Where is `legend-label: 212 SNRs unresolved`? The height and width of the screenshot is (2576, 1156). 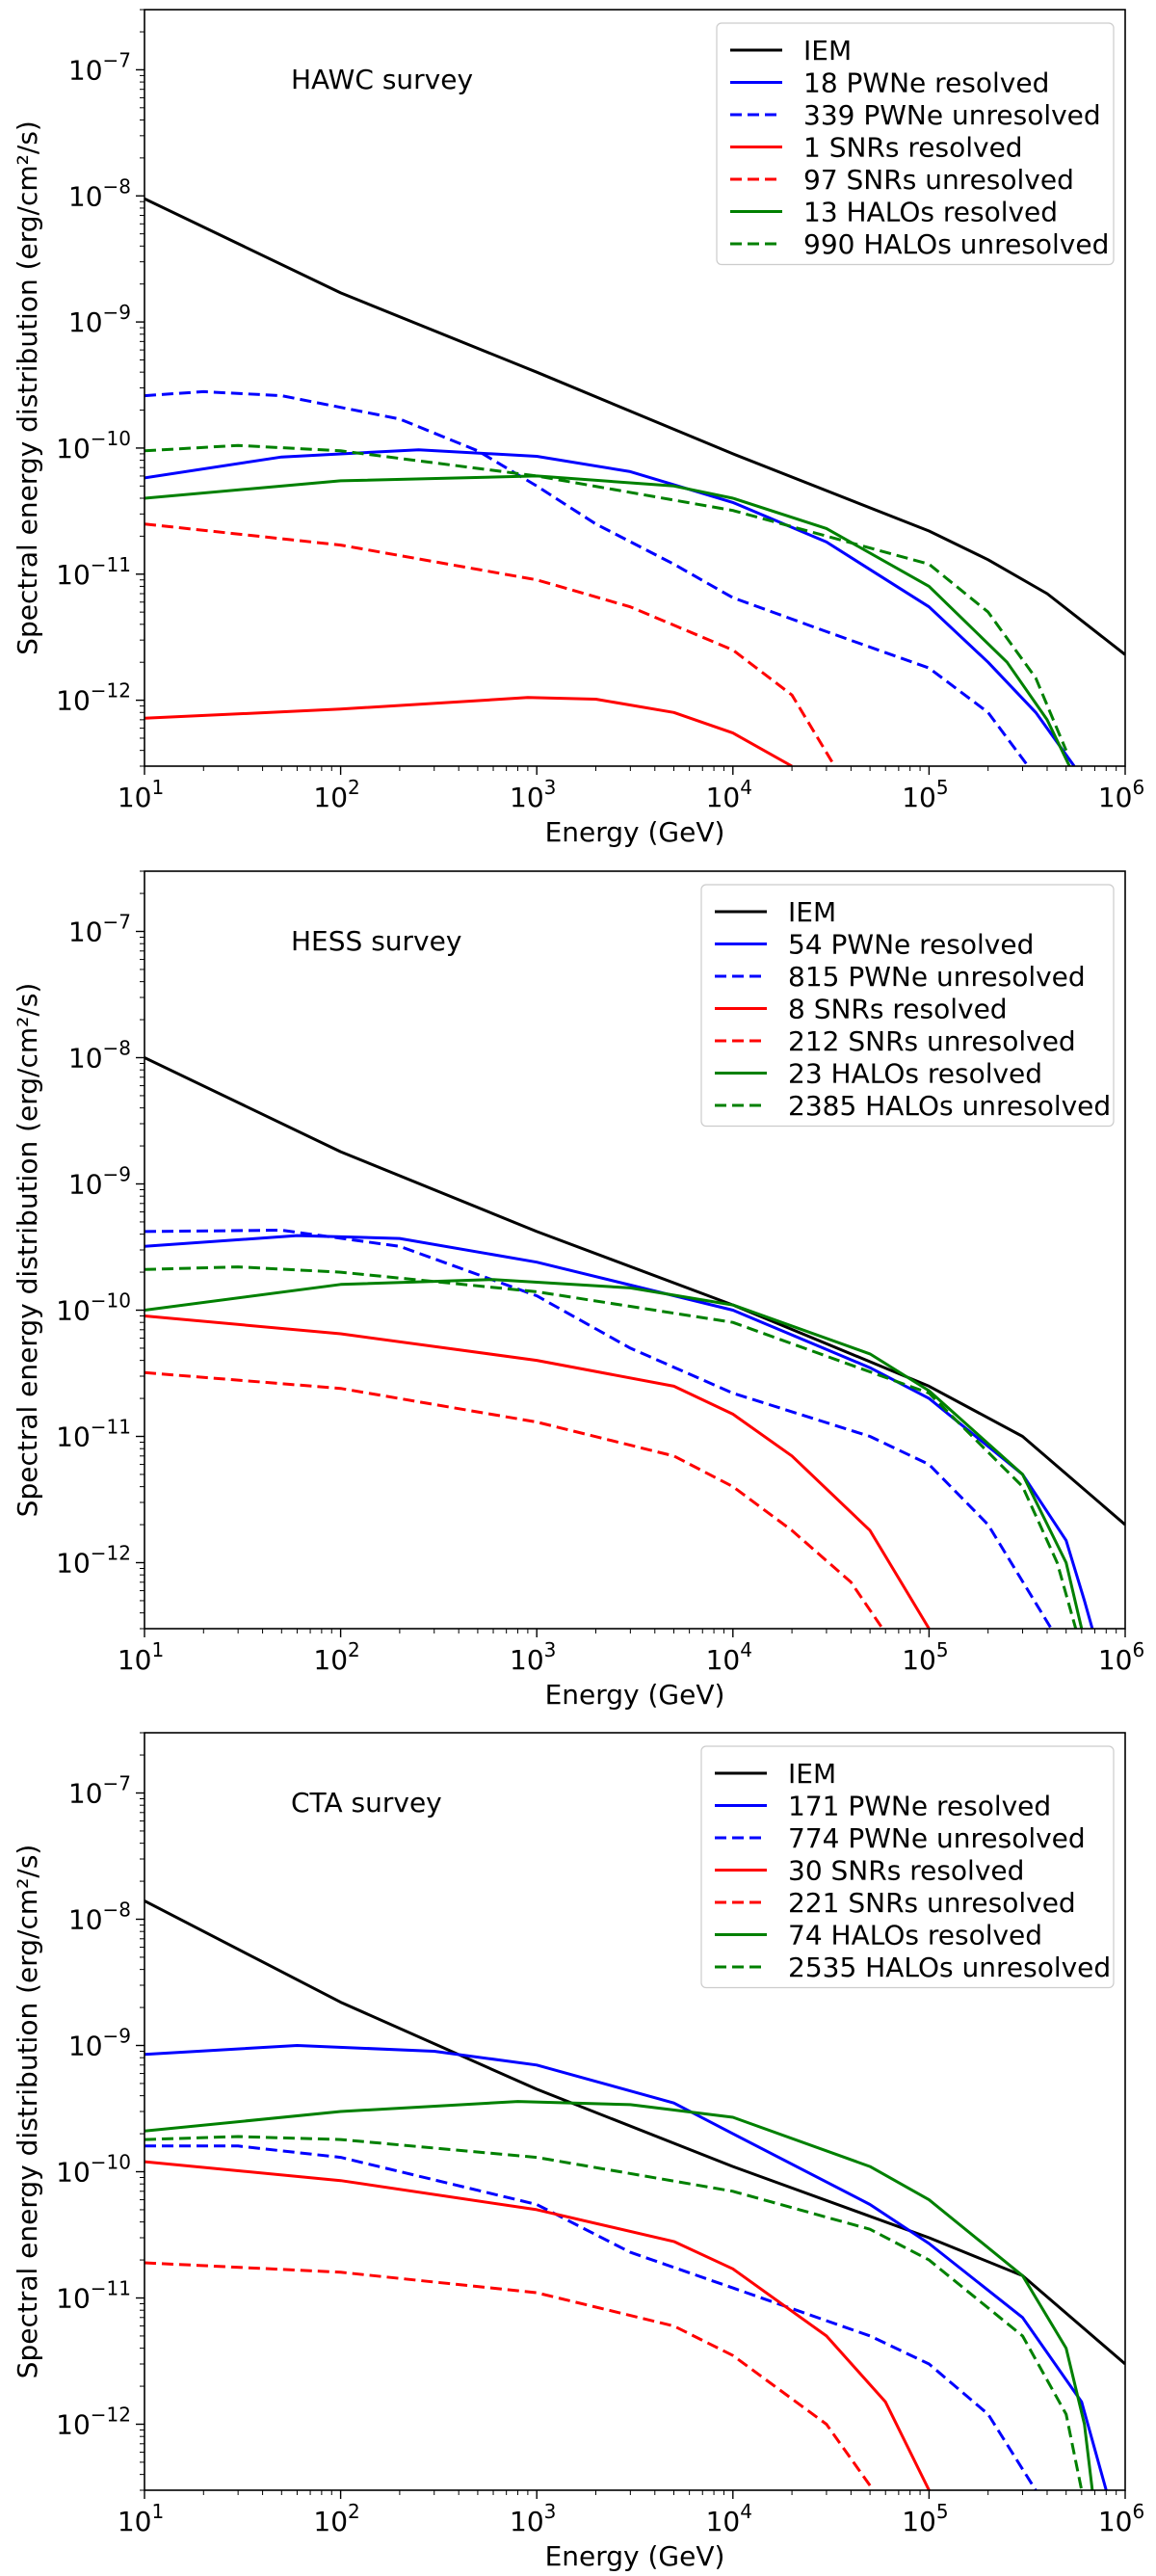 legend-label: 212 SNRs unresolved is located at coordinates (932, 1041).